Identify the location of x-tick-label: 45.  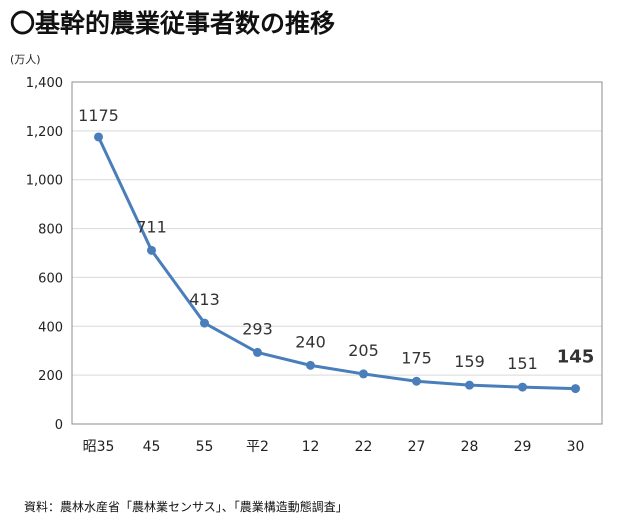
(152, 447).